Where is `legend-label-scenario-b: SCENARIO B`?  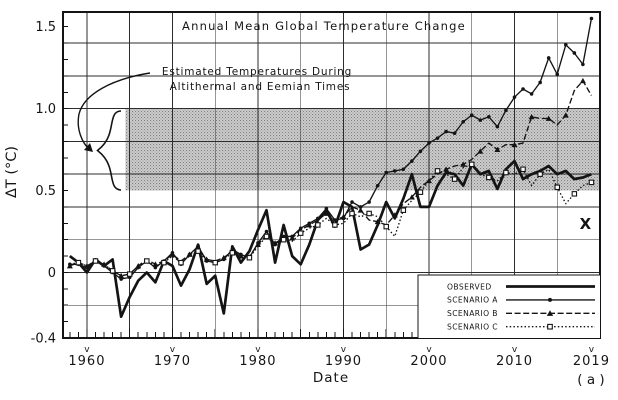
legend-label-scenario-b: SCENARIO B is located at coordinates (472, 313).